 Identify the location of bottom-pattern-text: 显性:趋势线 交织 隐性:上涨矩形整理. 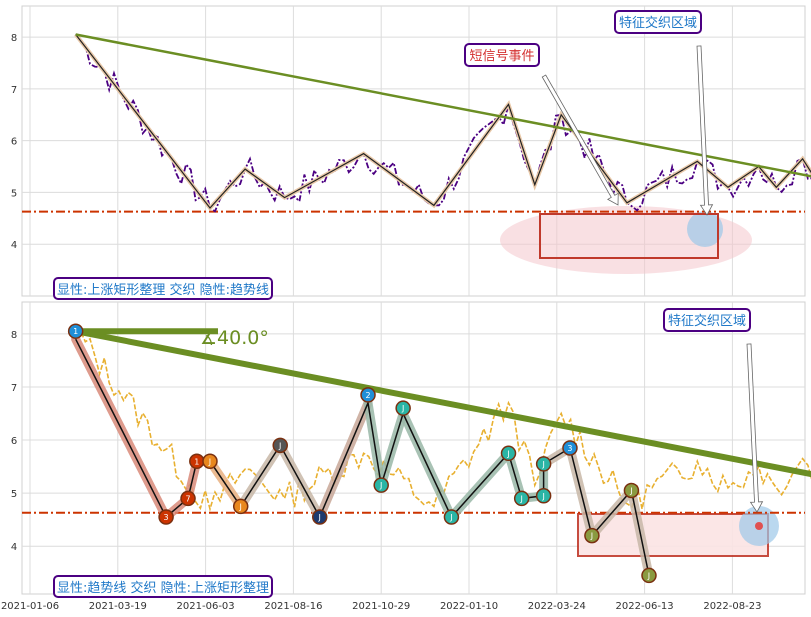
(163, 588).